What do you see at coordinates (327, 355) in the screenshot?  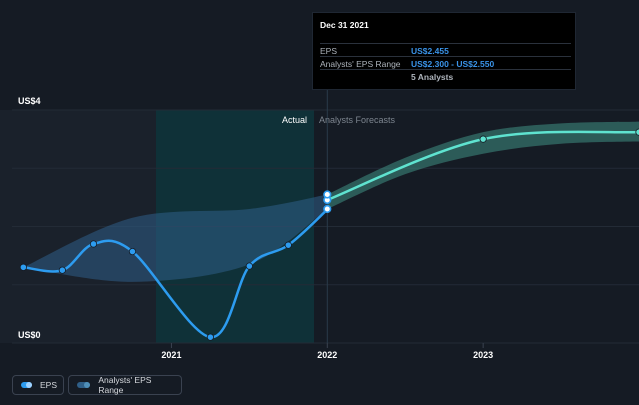 I see `x-tick-label: 2022` at bounding box center [327, 355].